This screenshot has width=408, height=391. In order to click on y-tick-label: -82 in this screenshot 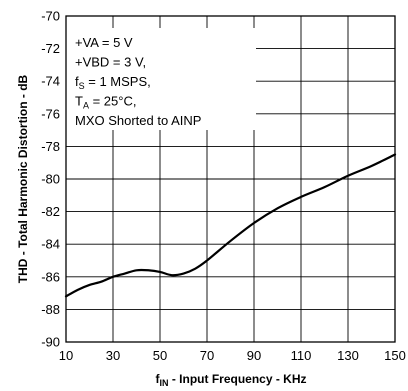, I will do `click(50, 211)`.